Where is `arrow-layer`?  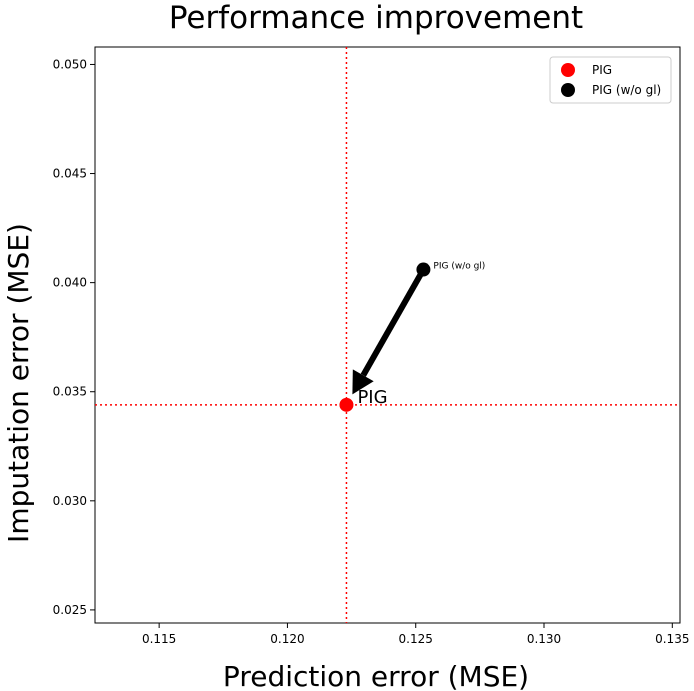
arrow-layer is located at coordinates (389, 331).